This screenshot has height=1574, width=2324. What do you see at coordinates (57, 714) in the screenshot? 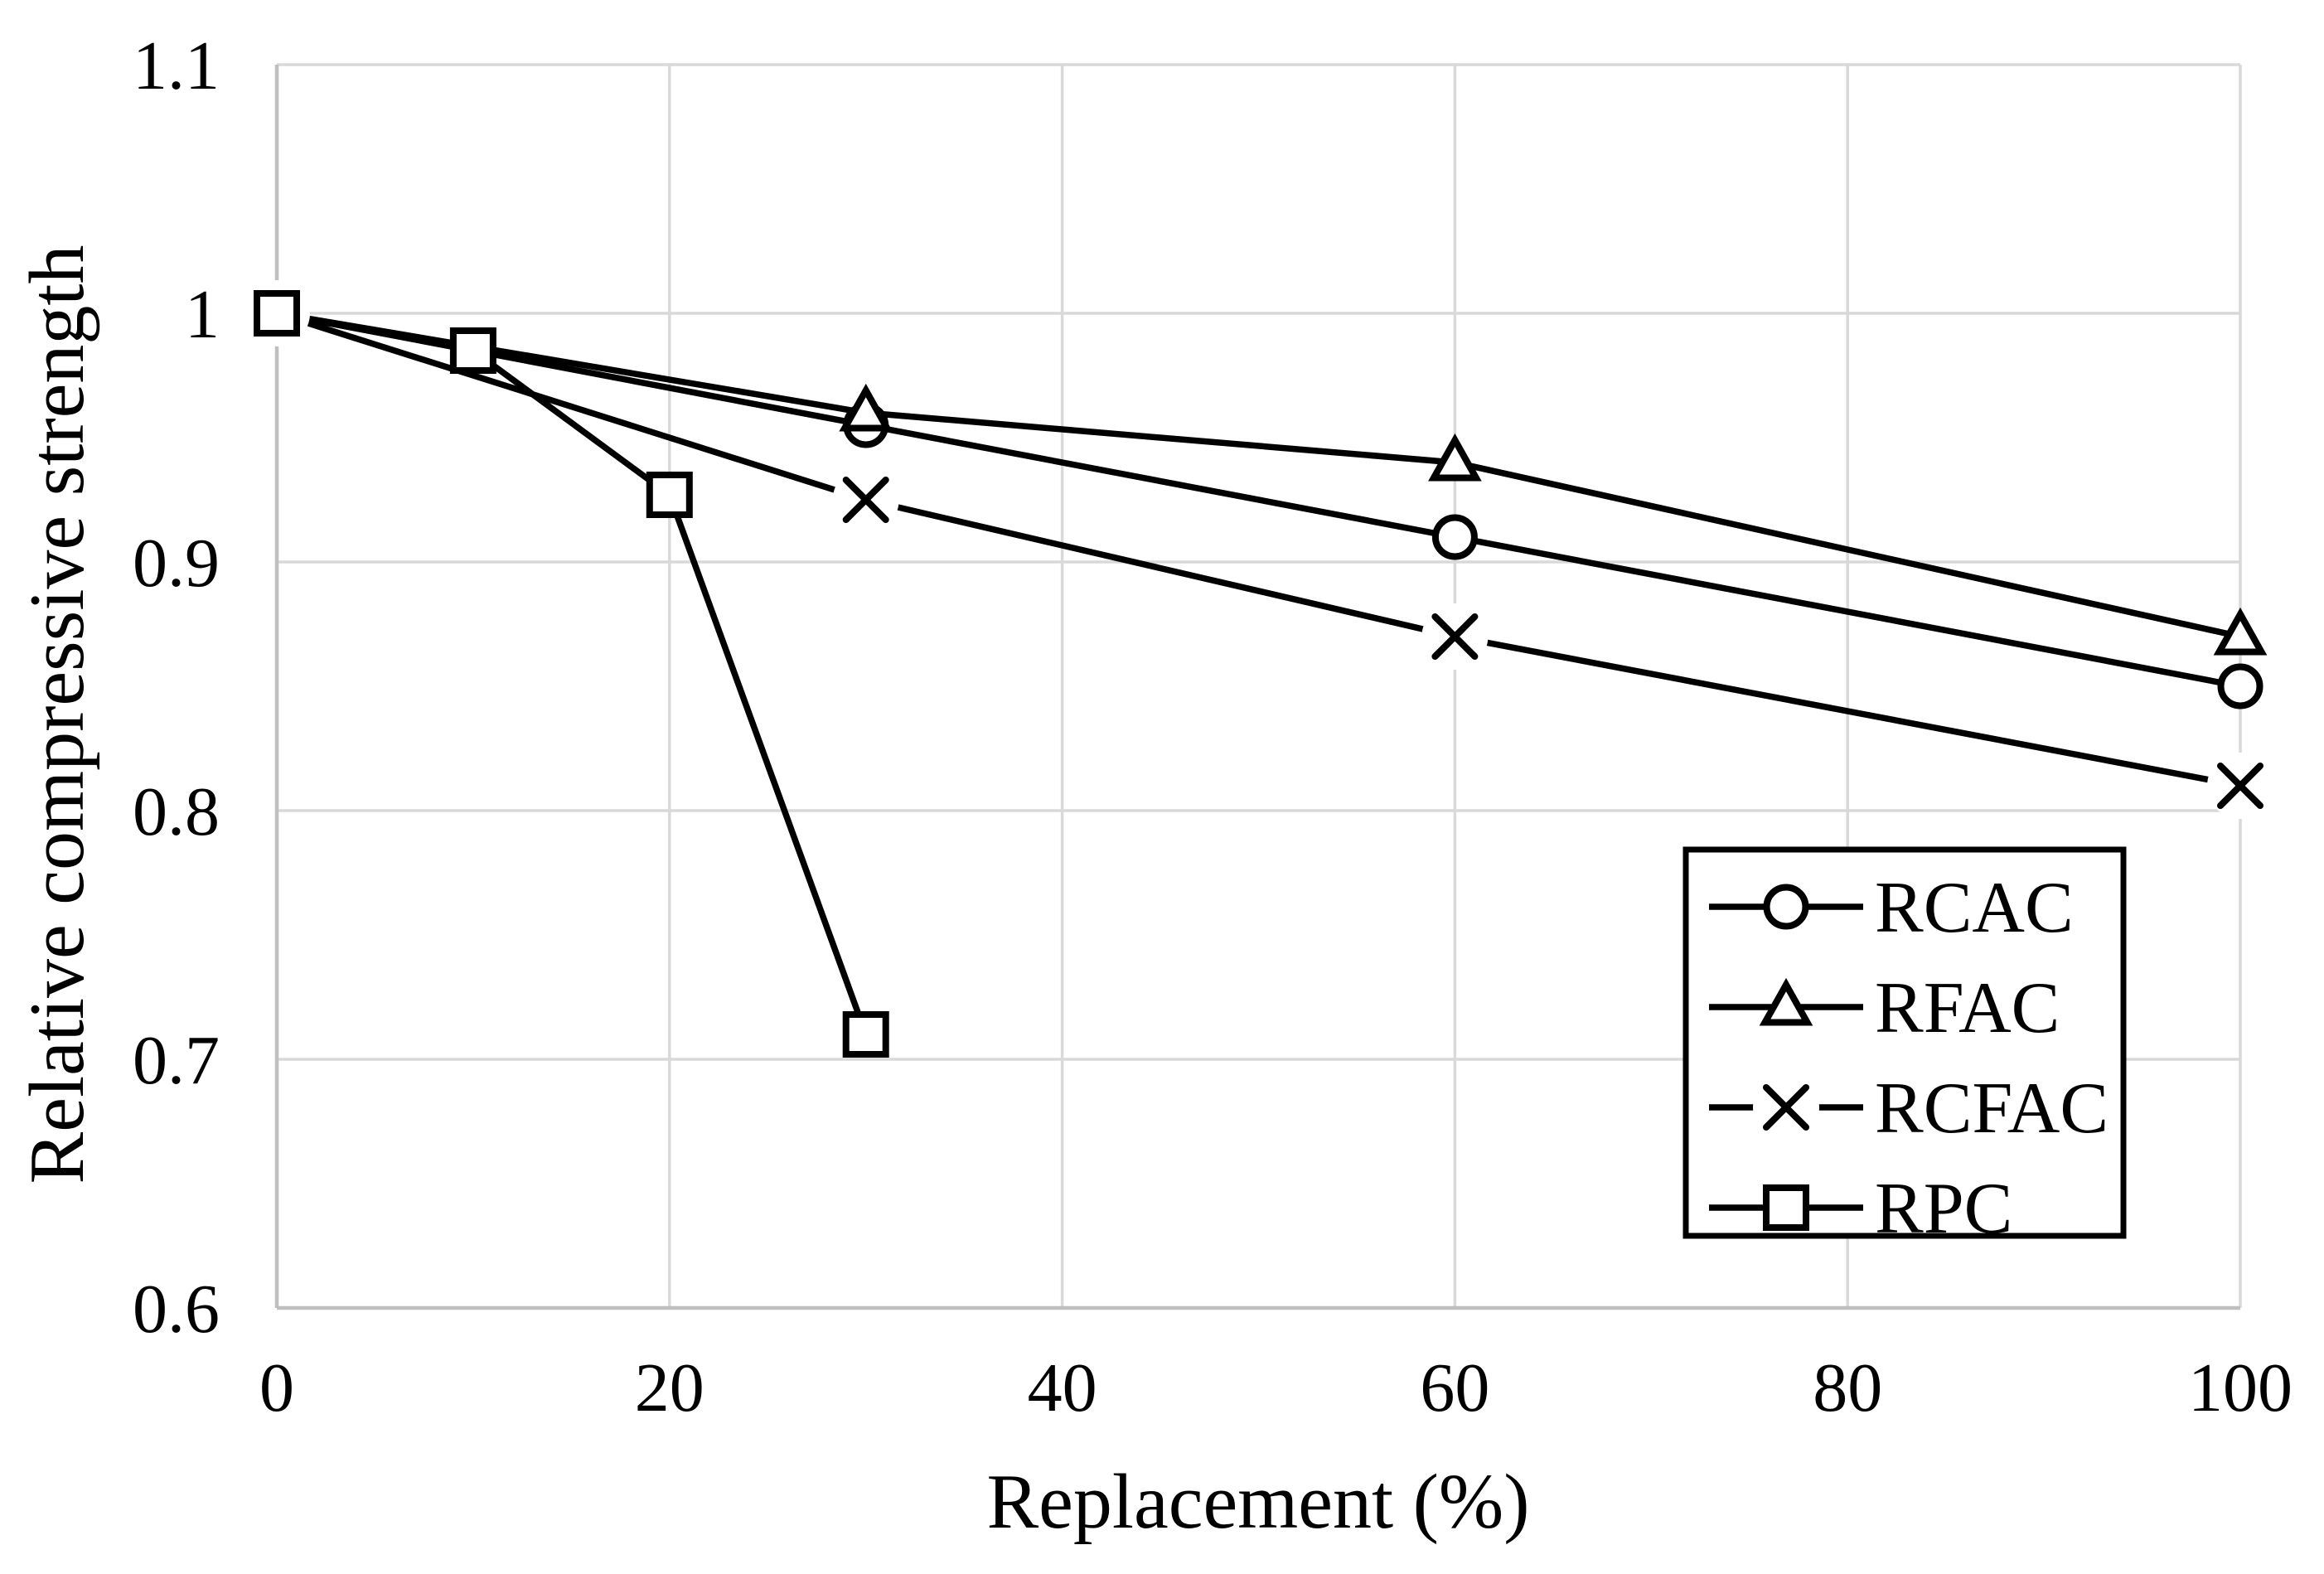
I see `y-axis-title: Relative compressive strength` at bounding box center [57, 714].